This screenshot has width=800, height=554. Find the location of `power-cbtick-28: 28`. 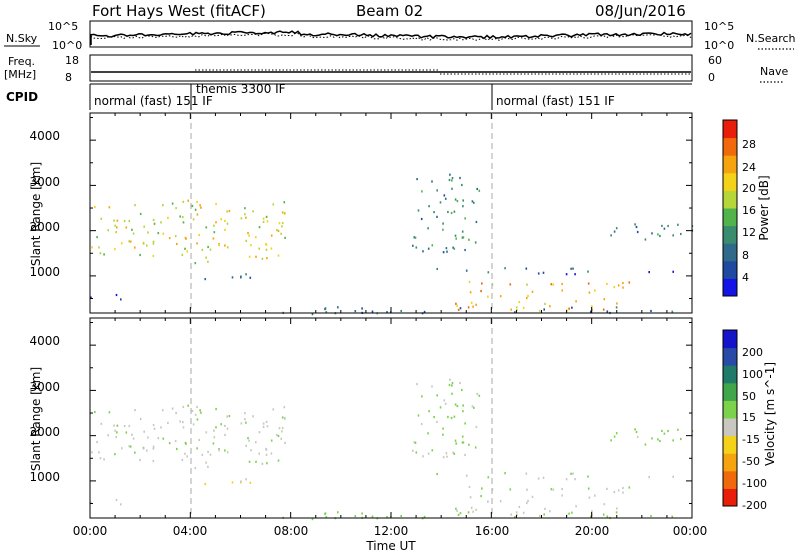

power-cbtick-28: 28 is located at coordinates (749, 144).